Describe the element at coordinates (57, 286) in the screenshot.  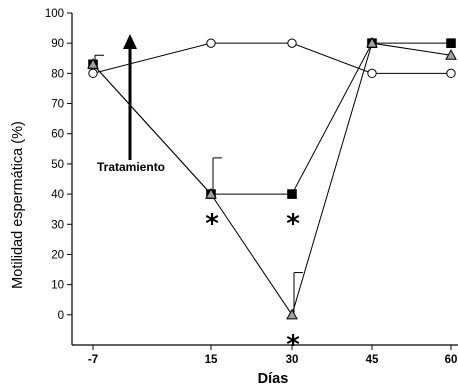
I see `y-tick-label: 10` at that location.